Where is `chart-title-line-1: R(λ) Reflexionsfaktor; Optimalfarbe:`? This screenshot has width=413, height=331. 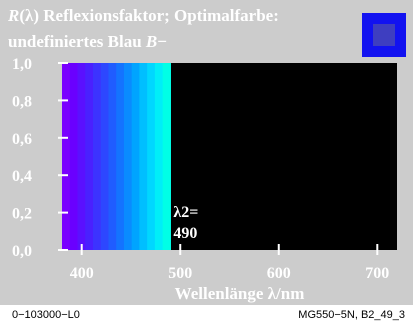 chart-title-line-1: R(λ) Reflexionsfaktor; Optimalfarbe: is located at coordinates (143, 15).